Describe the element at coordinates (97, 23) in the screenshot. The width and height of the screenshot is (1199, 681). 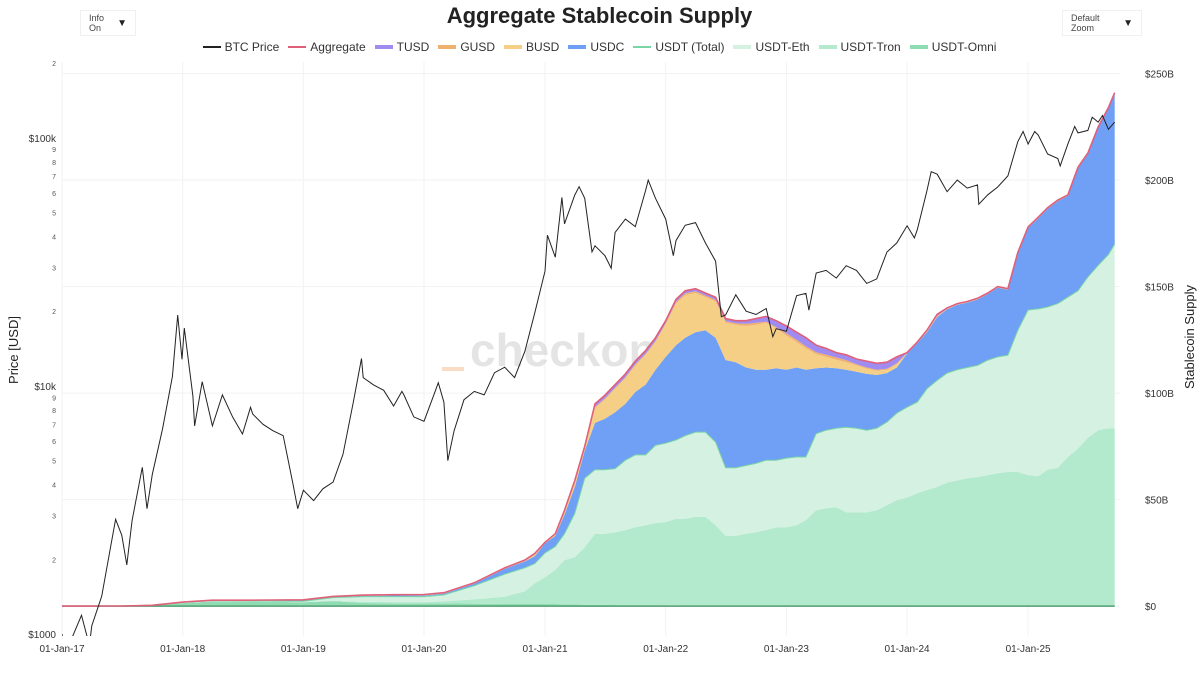
I see `info-toggle-label: Info On` at that location.